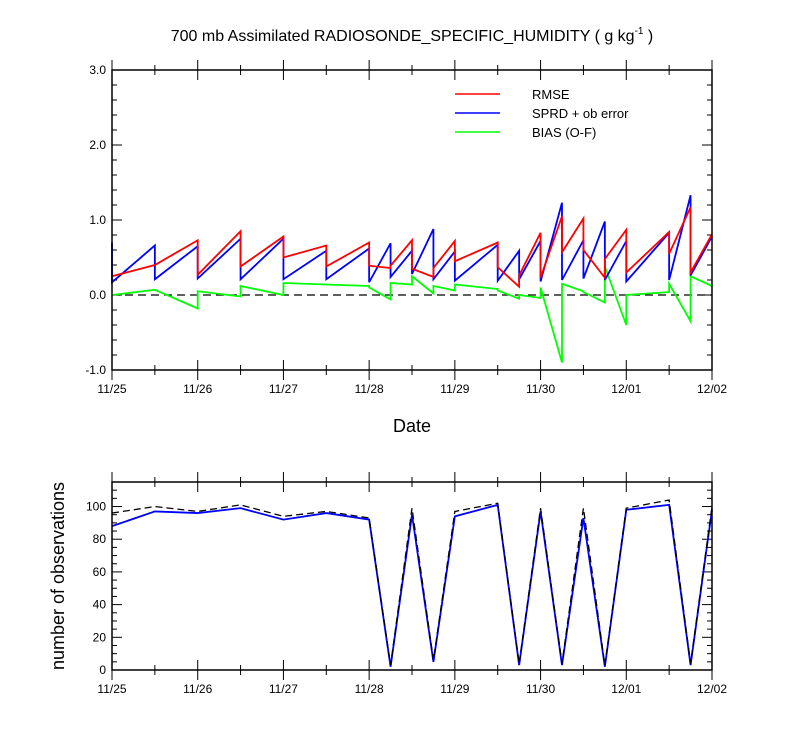  Describe the element at coordinates (95, 370) in the screenshot. I see `y-tick-label: -1.0` at that location.